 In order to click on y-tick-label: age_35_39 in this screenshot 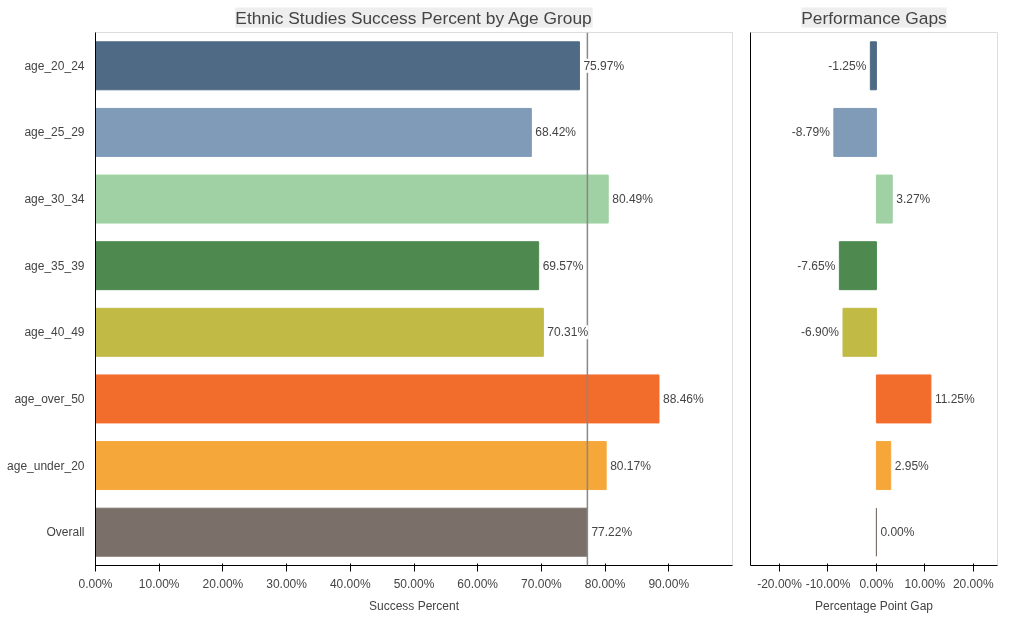, I will do `click(54, 265)`.